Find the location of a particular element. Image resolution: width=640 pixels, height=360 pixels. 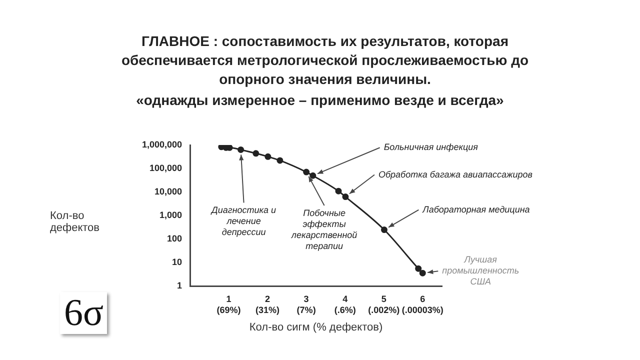

y-tick-label: 1 is located at coordinates (179, 285).